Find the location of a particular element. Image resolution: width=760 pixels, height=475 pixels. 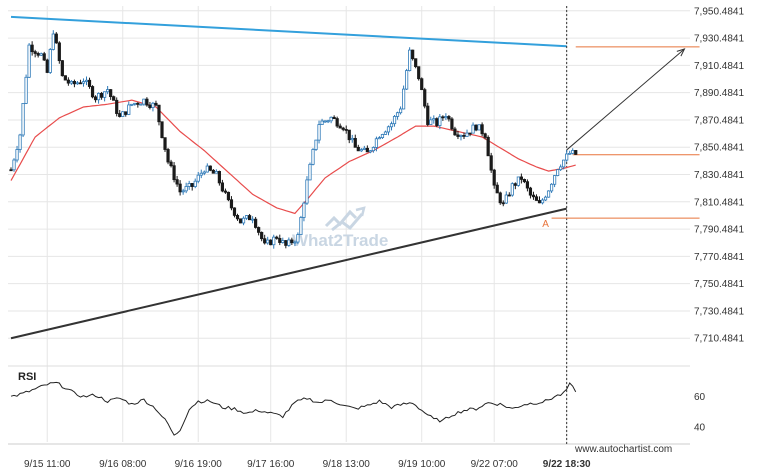

price-tick-label: 7,890.4841 is located at coordinates (719, 93).